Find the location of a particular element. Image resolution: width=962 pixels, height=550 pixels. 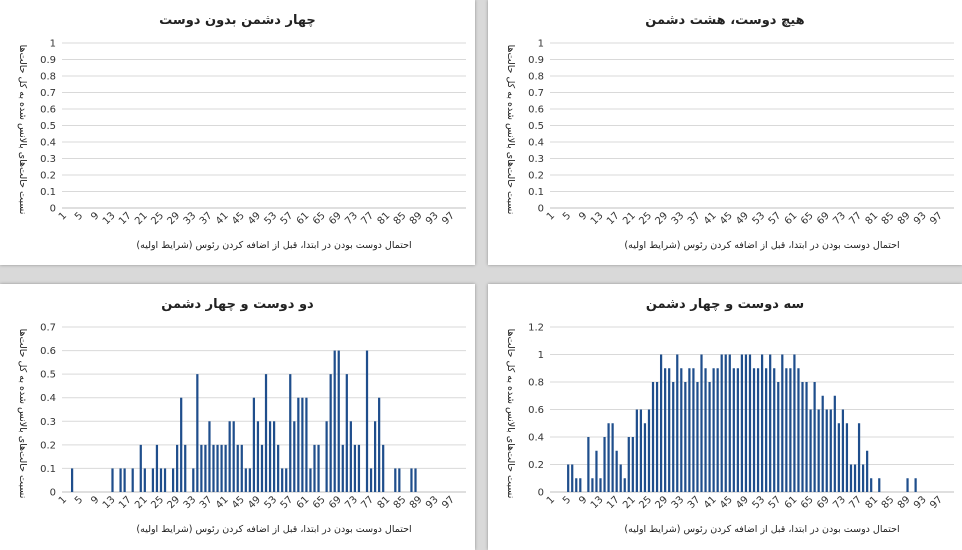

x-tick-label: 61 is located at coordinates (791, 218).